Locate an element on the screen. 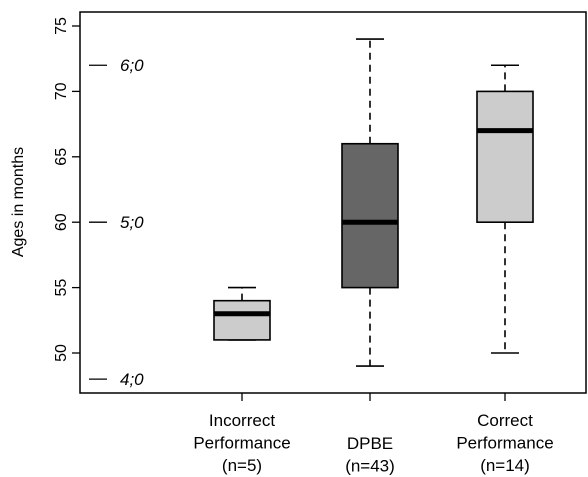 Image resolution: width=588 pixels, height=477 pixels. x-category-label: (n=43) is located at coordinates (370, 466).